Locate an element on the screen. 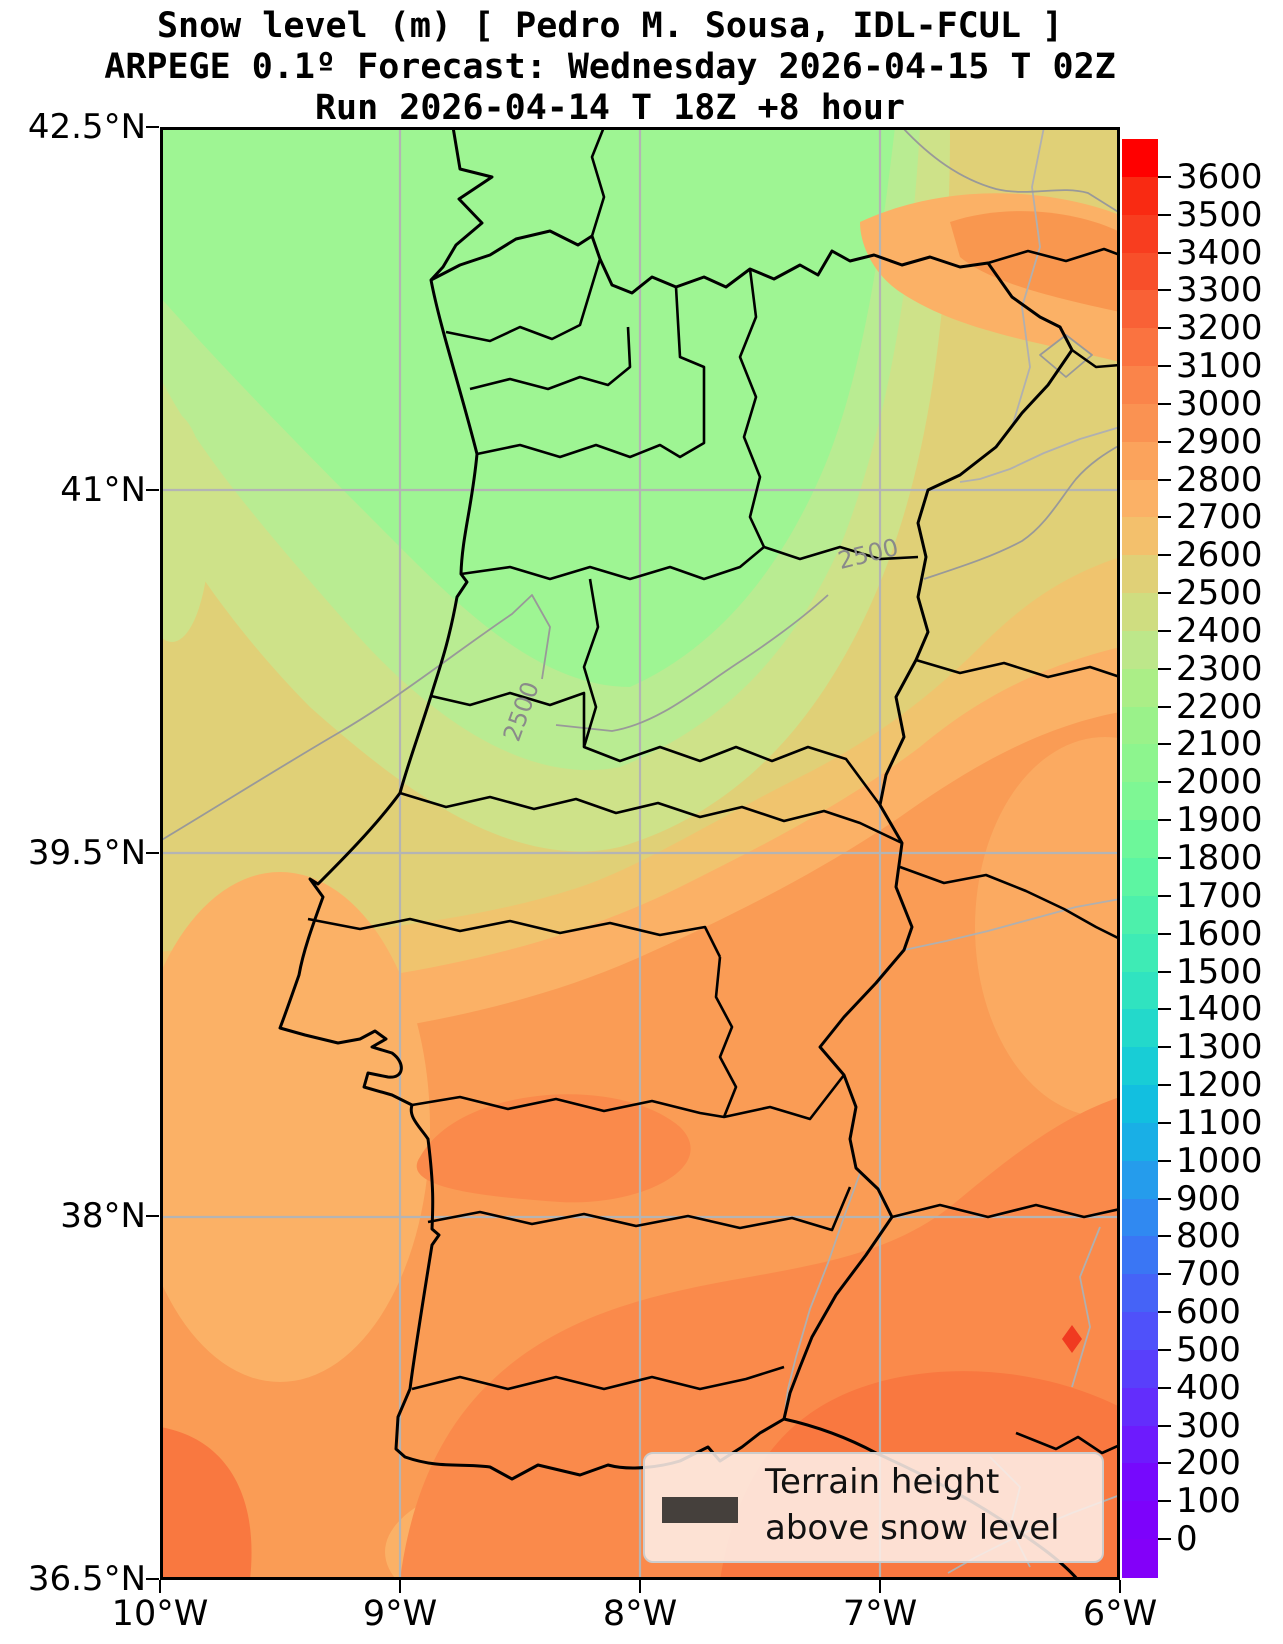 The height and width of the screenshot is (1644, 1283). colorbar-tick-label-2100: 2100 is located at coordinates (1219, 744).